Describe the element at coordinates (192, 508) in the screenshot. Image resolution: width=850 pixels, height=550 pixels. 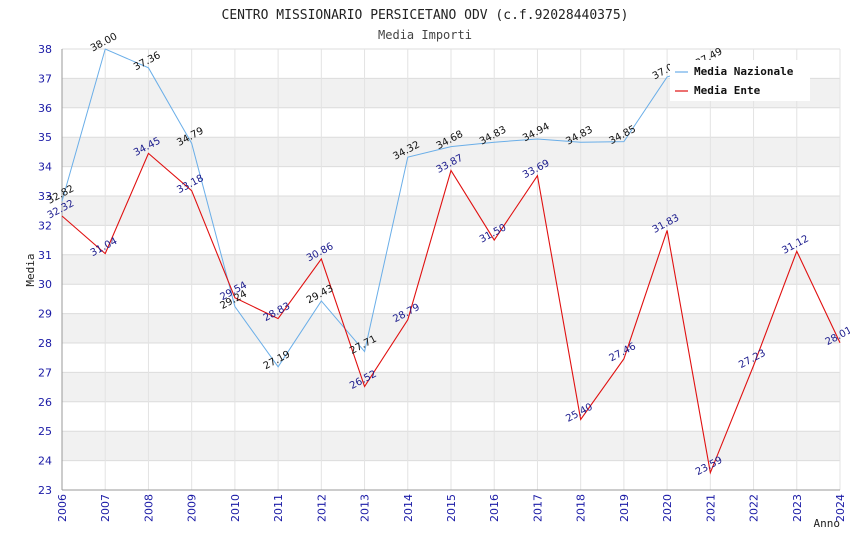
I see `x-tick-label-2009: 2009` at that location.